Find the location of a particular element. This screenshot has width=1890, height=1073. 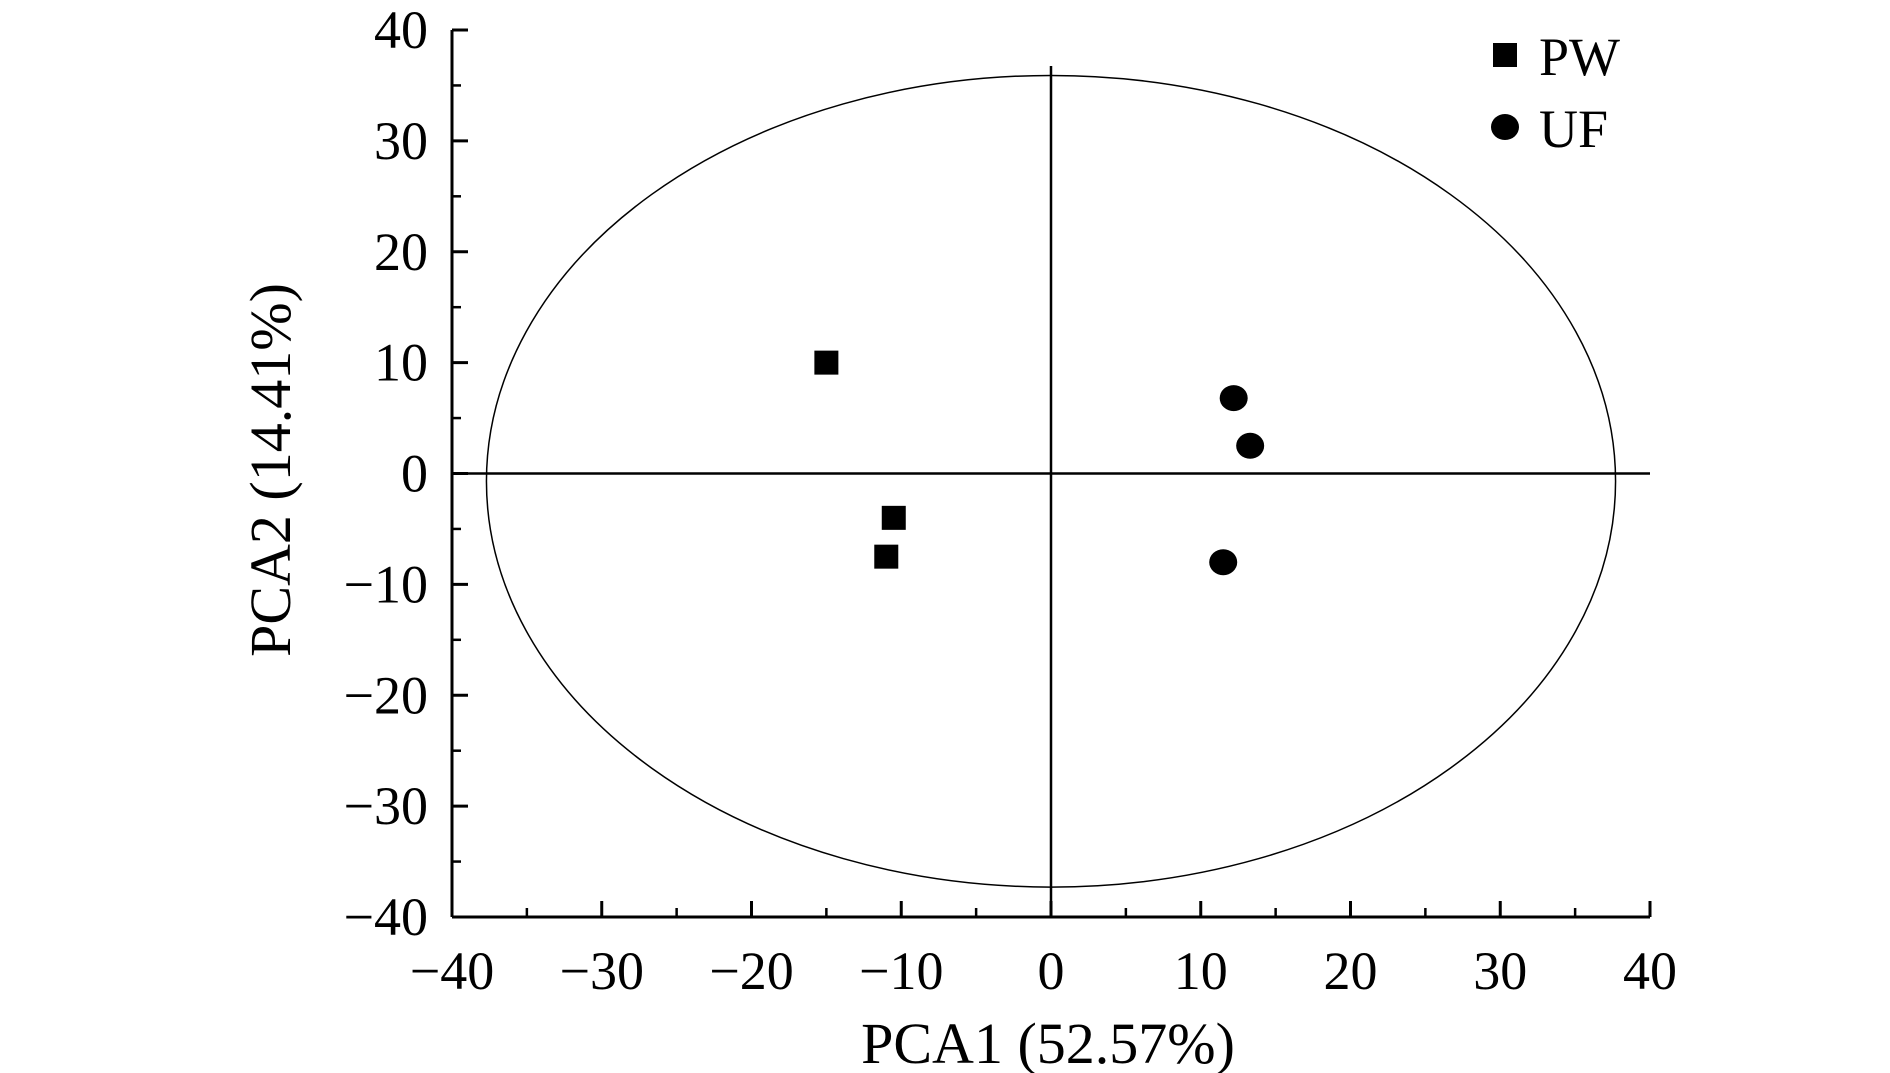

x-tick-label: −10 is located at coordinates (901, 971).